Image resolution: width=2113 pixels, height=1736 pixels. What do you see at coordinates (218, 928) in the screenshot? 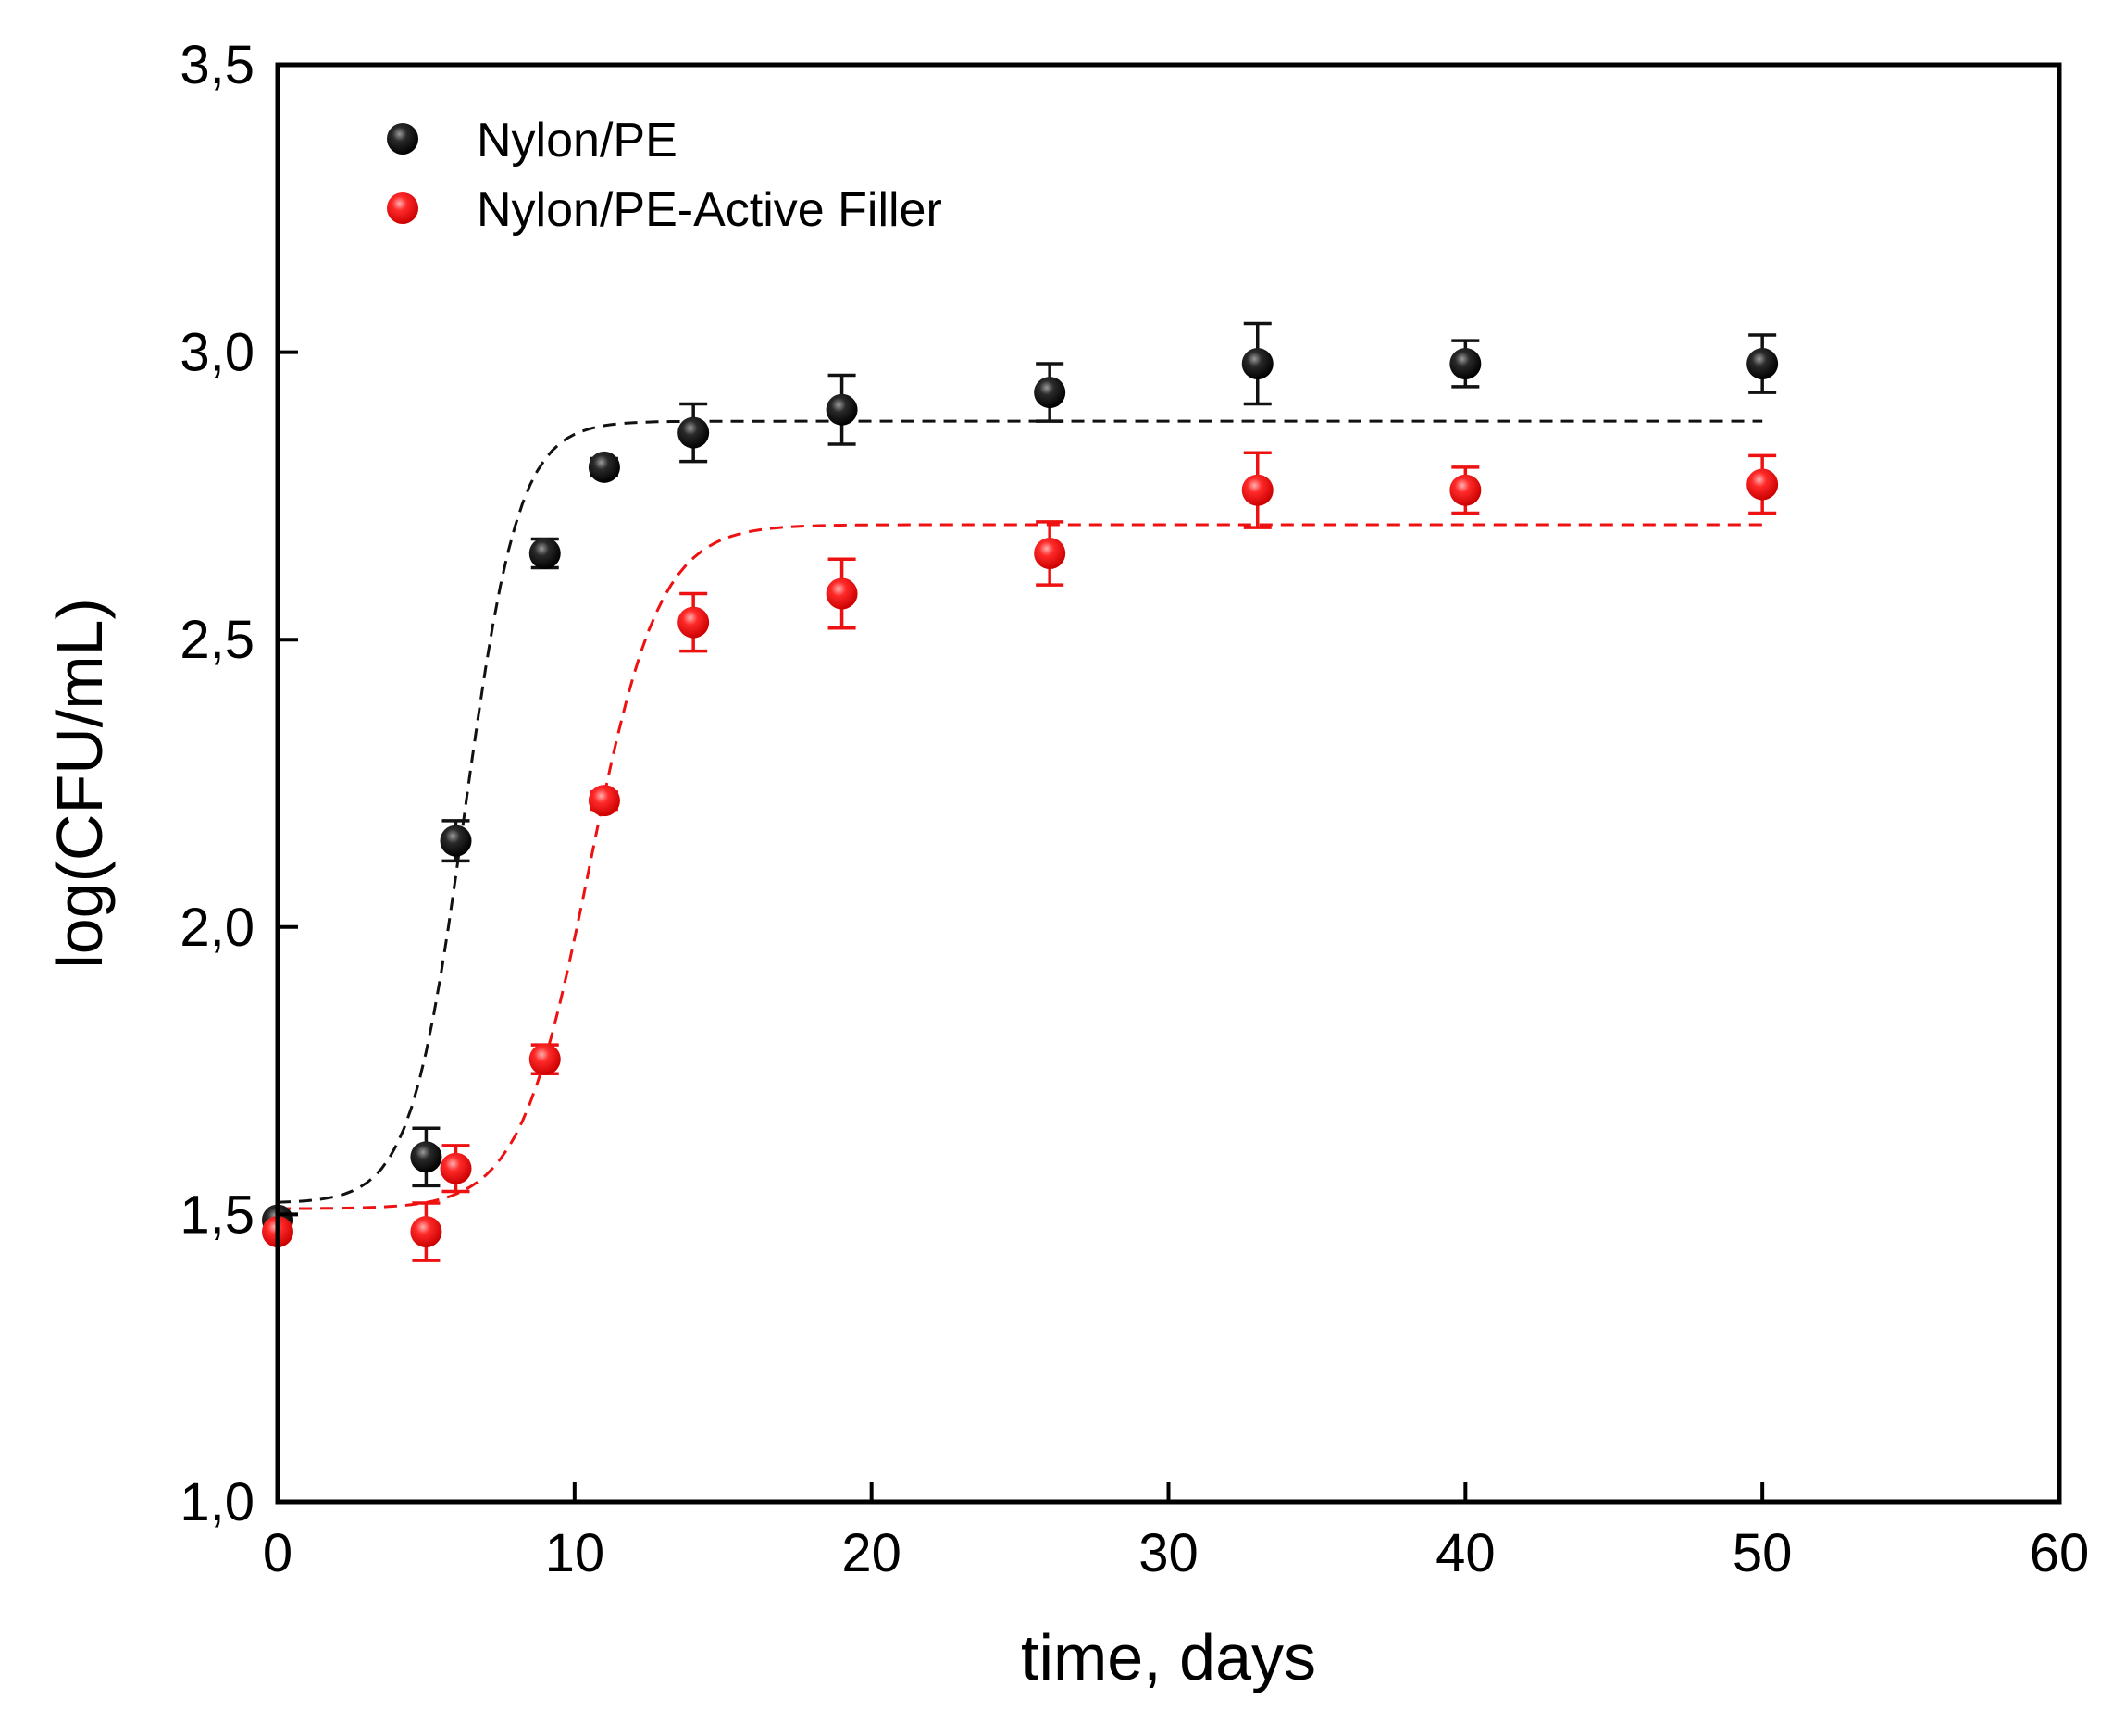
I see `y-tick-label: 2,0` at bounding box center [218, 928].